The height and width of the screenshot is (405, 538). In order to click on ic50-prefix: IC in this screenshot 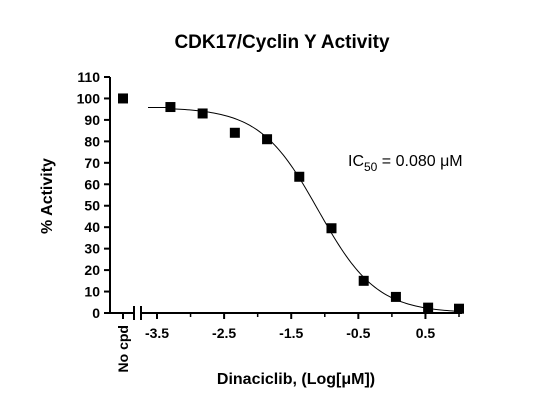, I will do `click(356, 161)`.